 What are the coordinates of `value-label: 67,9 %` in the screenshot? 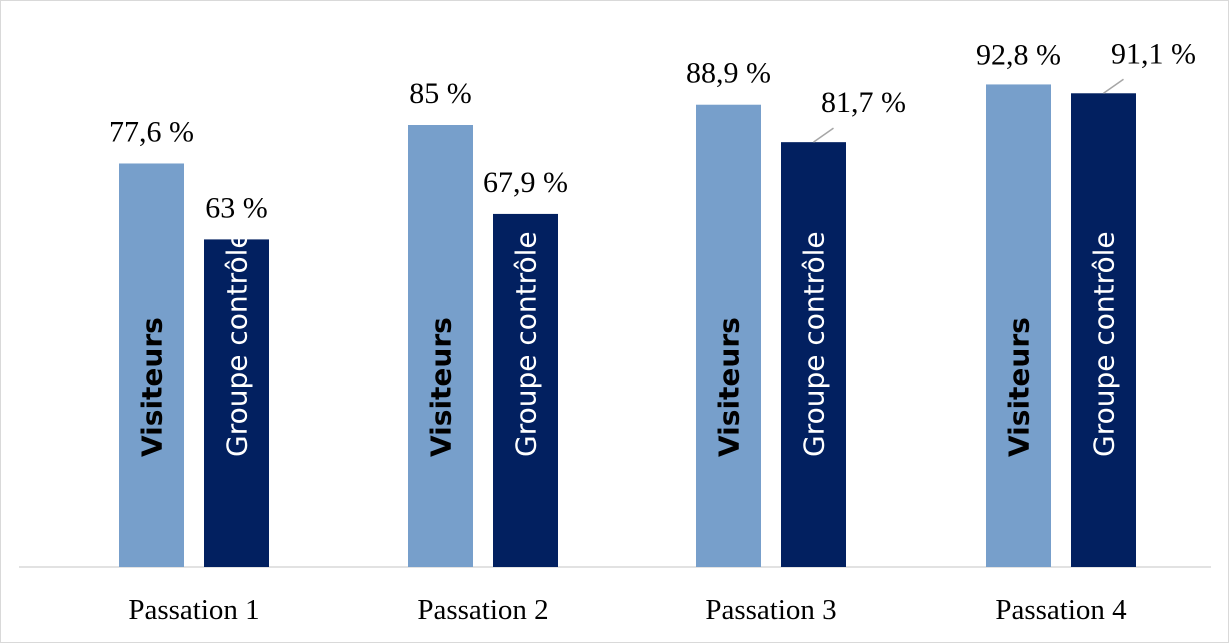 It's located at (525, 182).